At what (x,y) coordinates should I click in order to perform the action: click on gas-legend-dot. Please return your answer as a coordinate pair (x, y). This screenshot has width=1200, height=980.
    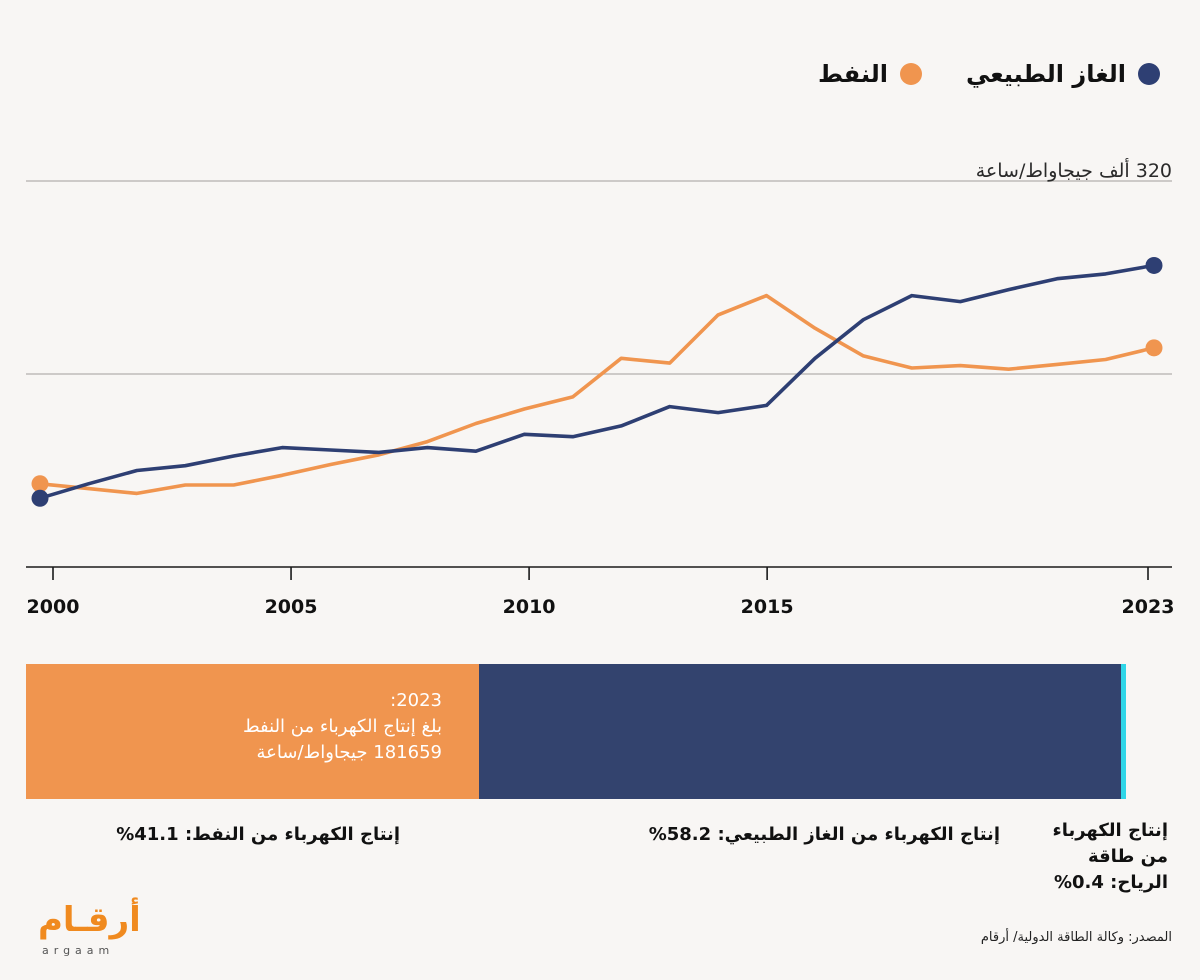
    Looking at the image, I should click on (1149, 74).